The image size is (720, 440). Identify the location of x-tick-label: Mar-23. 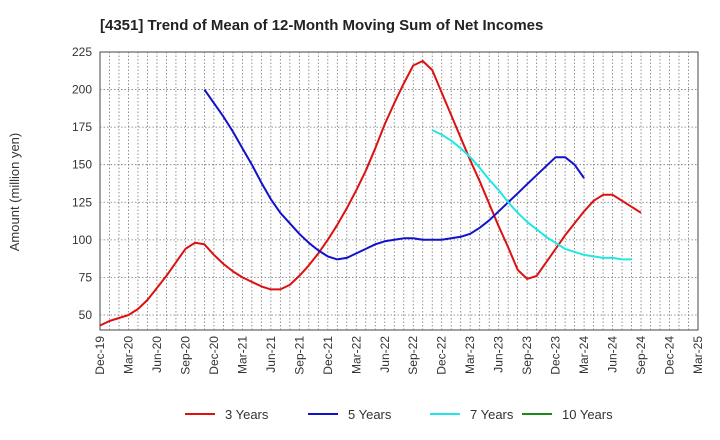
(470, 355).